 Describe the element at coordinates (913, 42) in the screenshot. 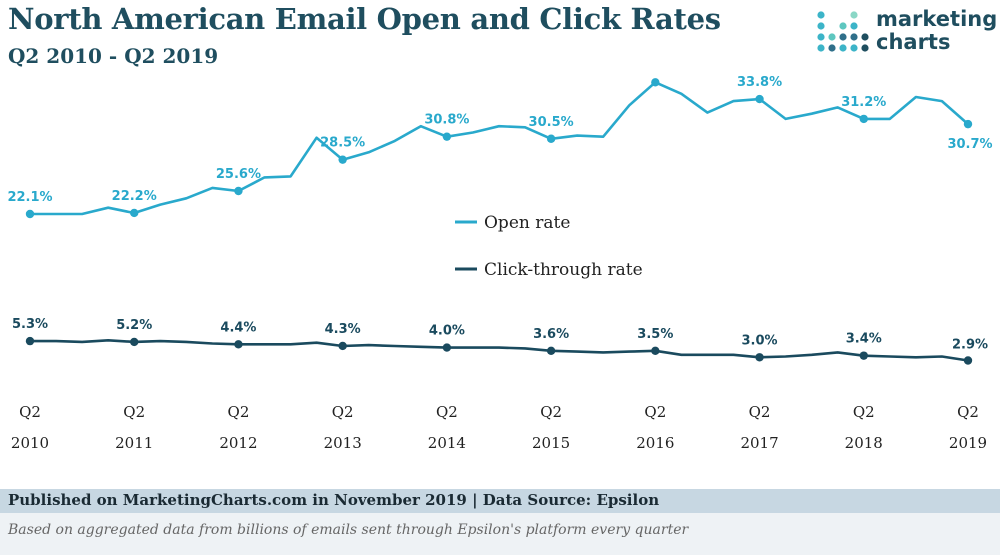

I see `logo-text-line2: charts` at that location.